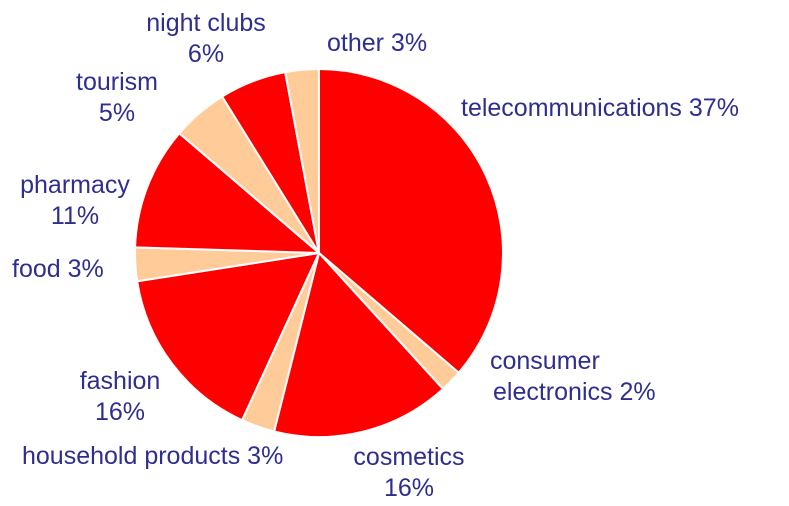 The width and height of the screenshot is (789, 506). Describe the element at coordinates (600, 108) in the screenshot. I see `label-telecommunications: telecommunications 37%` at that location.